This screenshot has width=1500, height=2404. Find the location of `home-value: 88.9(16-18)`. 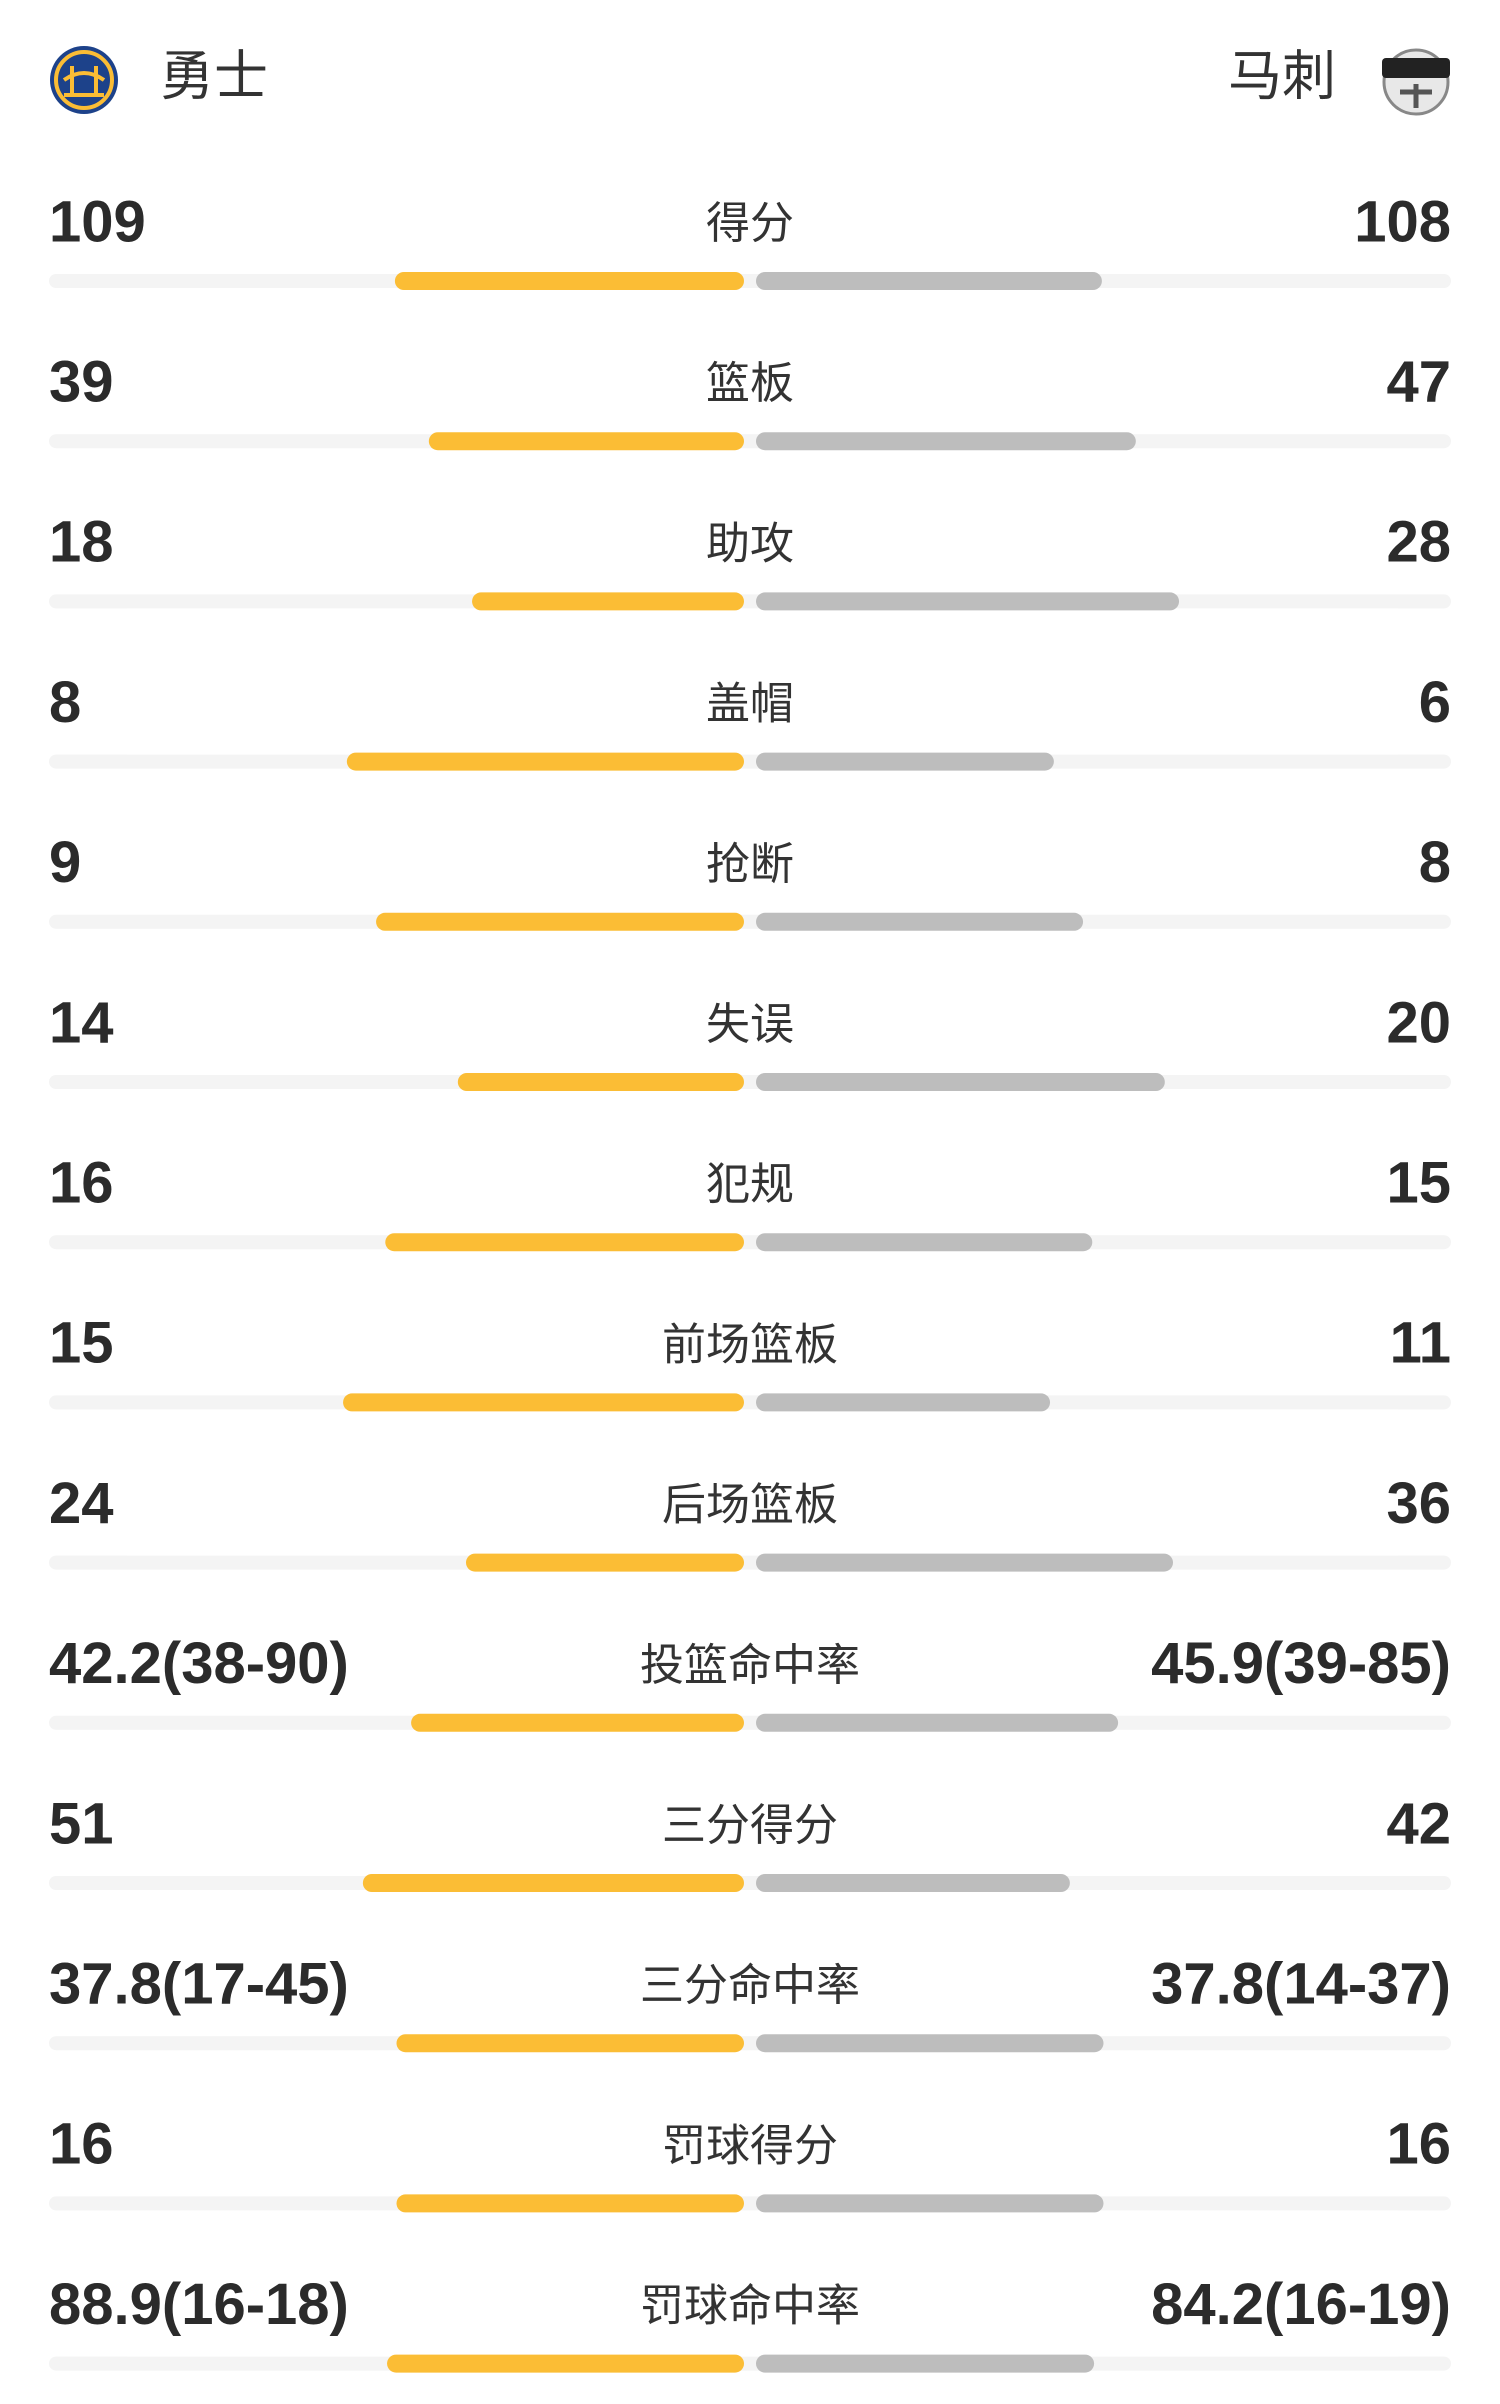

home-value: 88.9(16-18) is located at coordinates (199, 2304).